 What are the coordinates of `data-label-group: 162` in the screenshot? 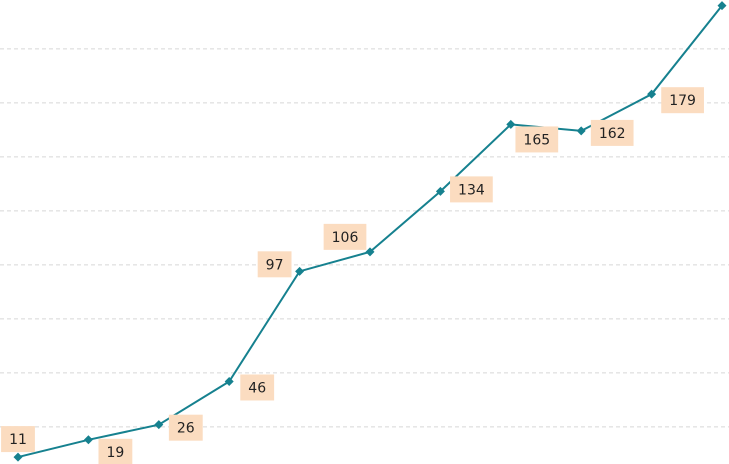 It's located at (612, 132).